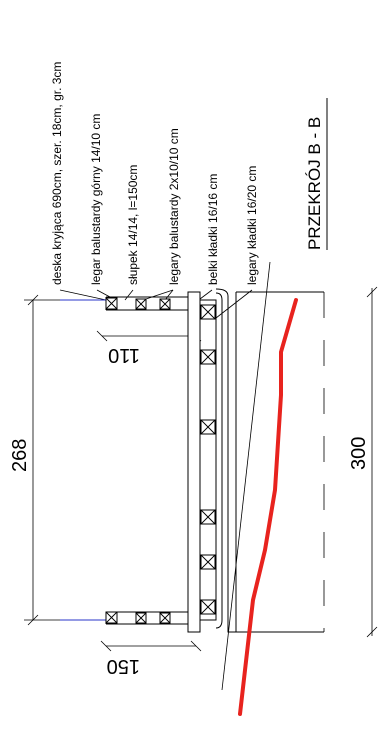 The image size is (383, 734). Describe the element at coordinates (96, 199) in the screenshot. I see `label-top-rail: legar balustardy górny 14/10 cm` at that location.